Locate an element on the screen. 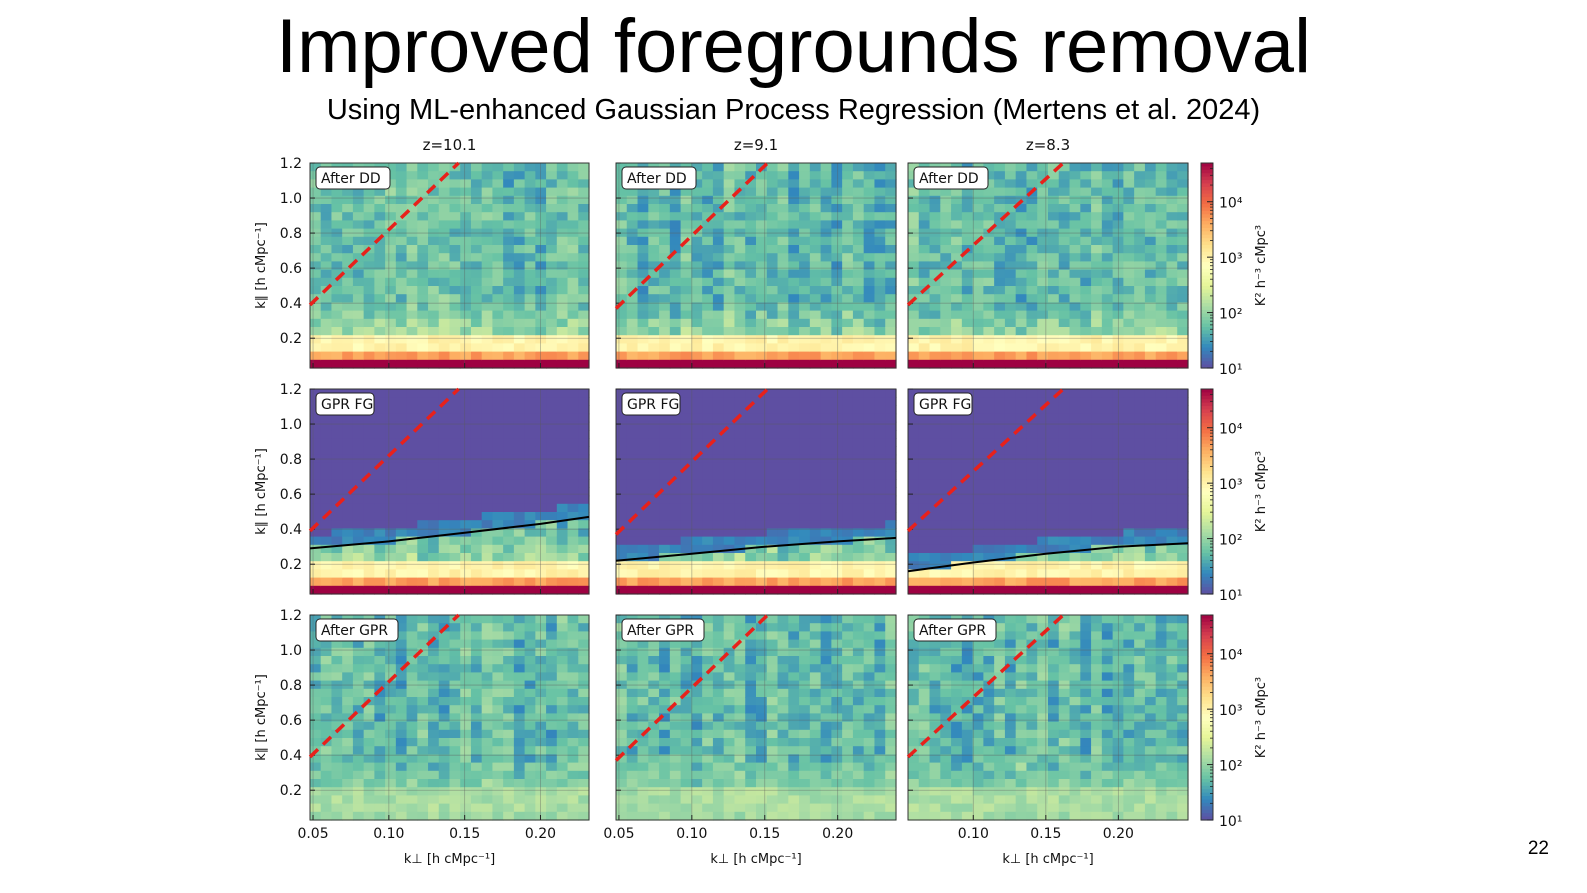  y-axis-label: k∥ [h cMpc⁻¹] is located at coordinates (261, 717).